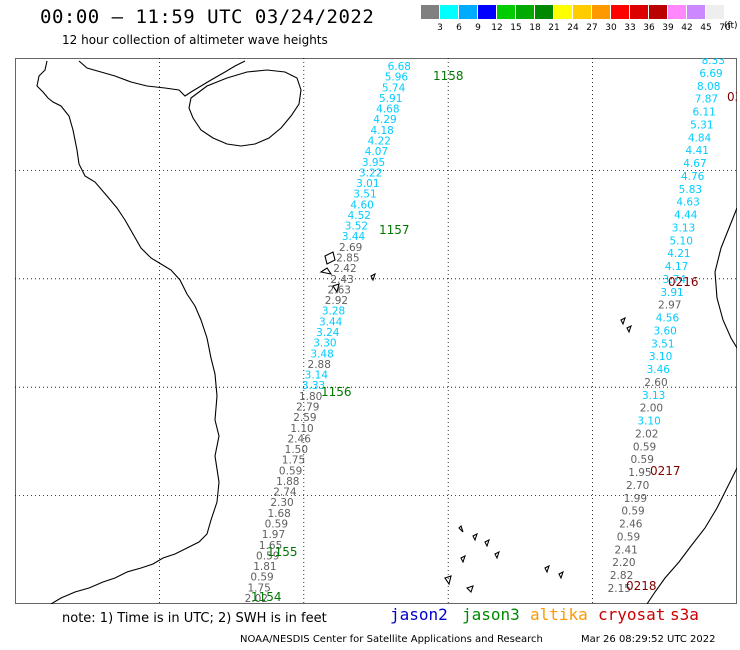 This screenshot has height=650, width=740. What do you see at coordinates (676, 267) in the screenshot?
I see `swh-value: 4.17` at bounding box center [676, 267].